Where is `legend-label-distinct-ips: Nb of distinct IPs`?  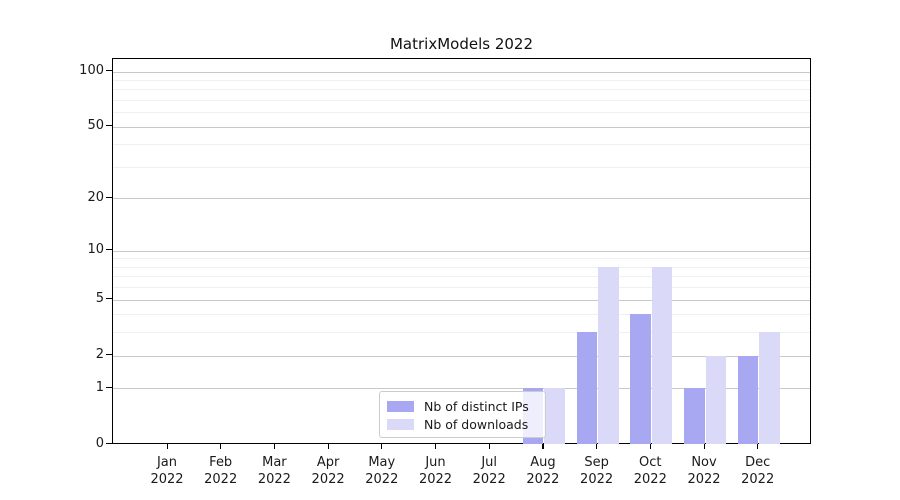
legend-label-distinct-ips: Nb of distinct IPs is located at coordinates (476, 406).